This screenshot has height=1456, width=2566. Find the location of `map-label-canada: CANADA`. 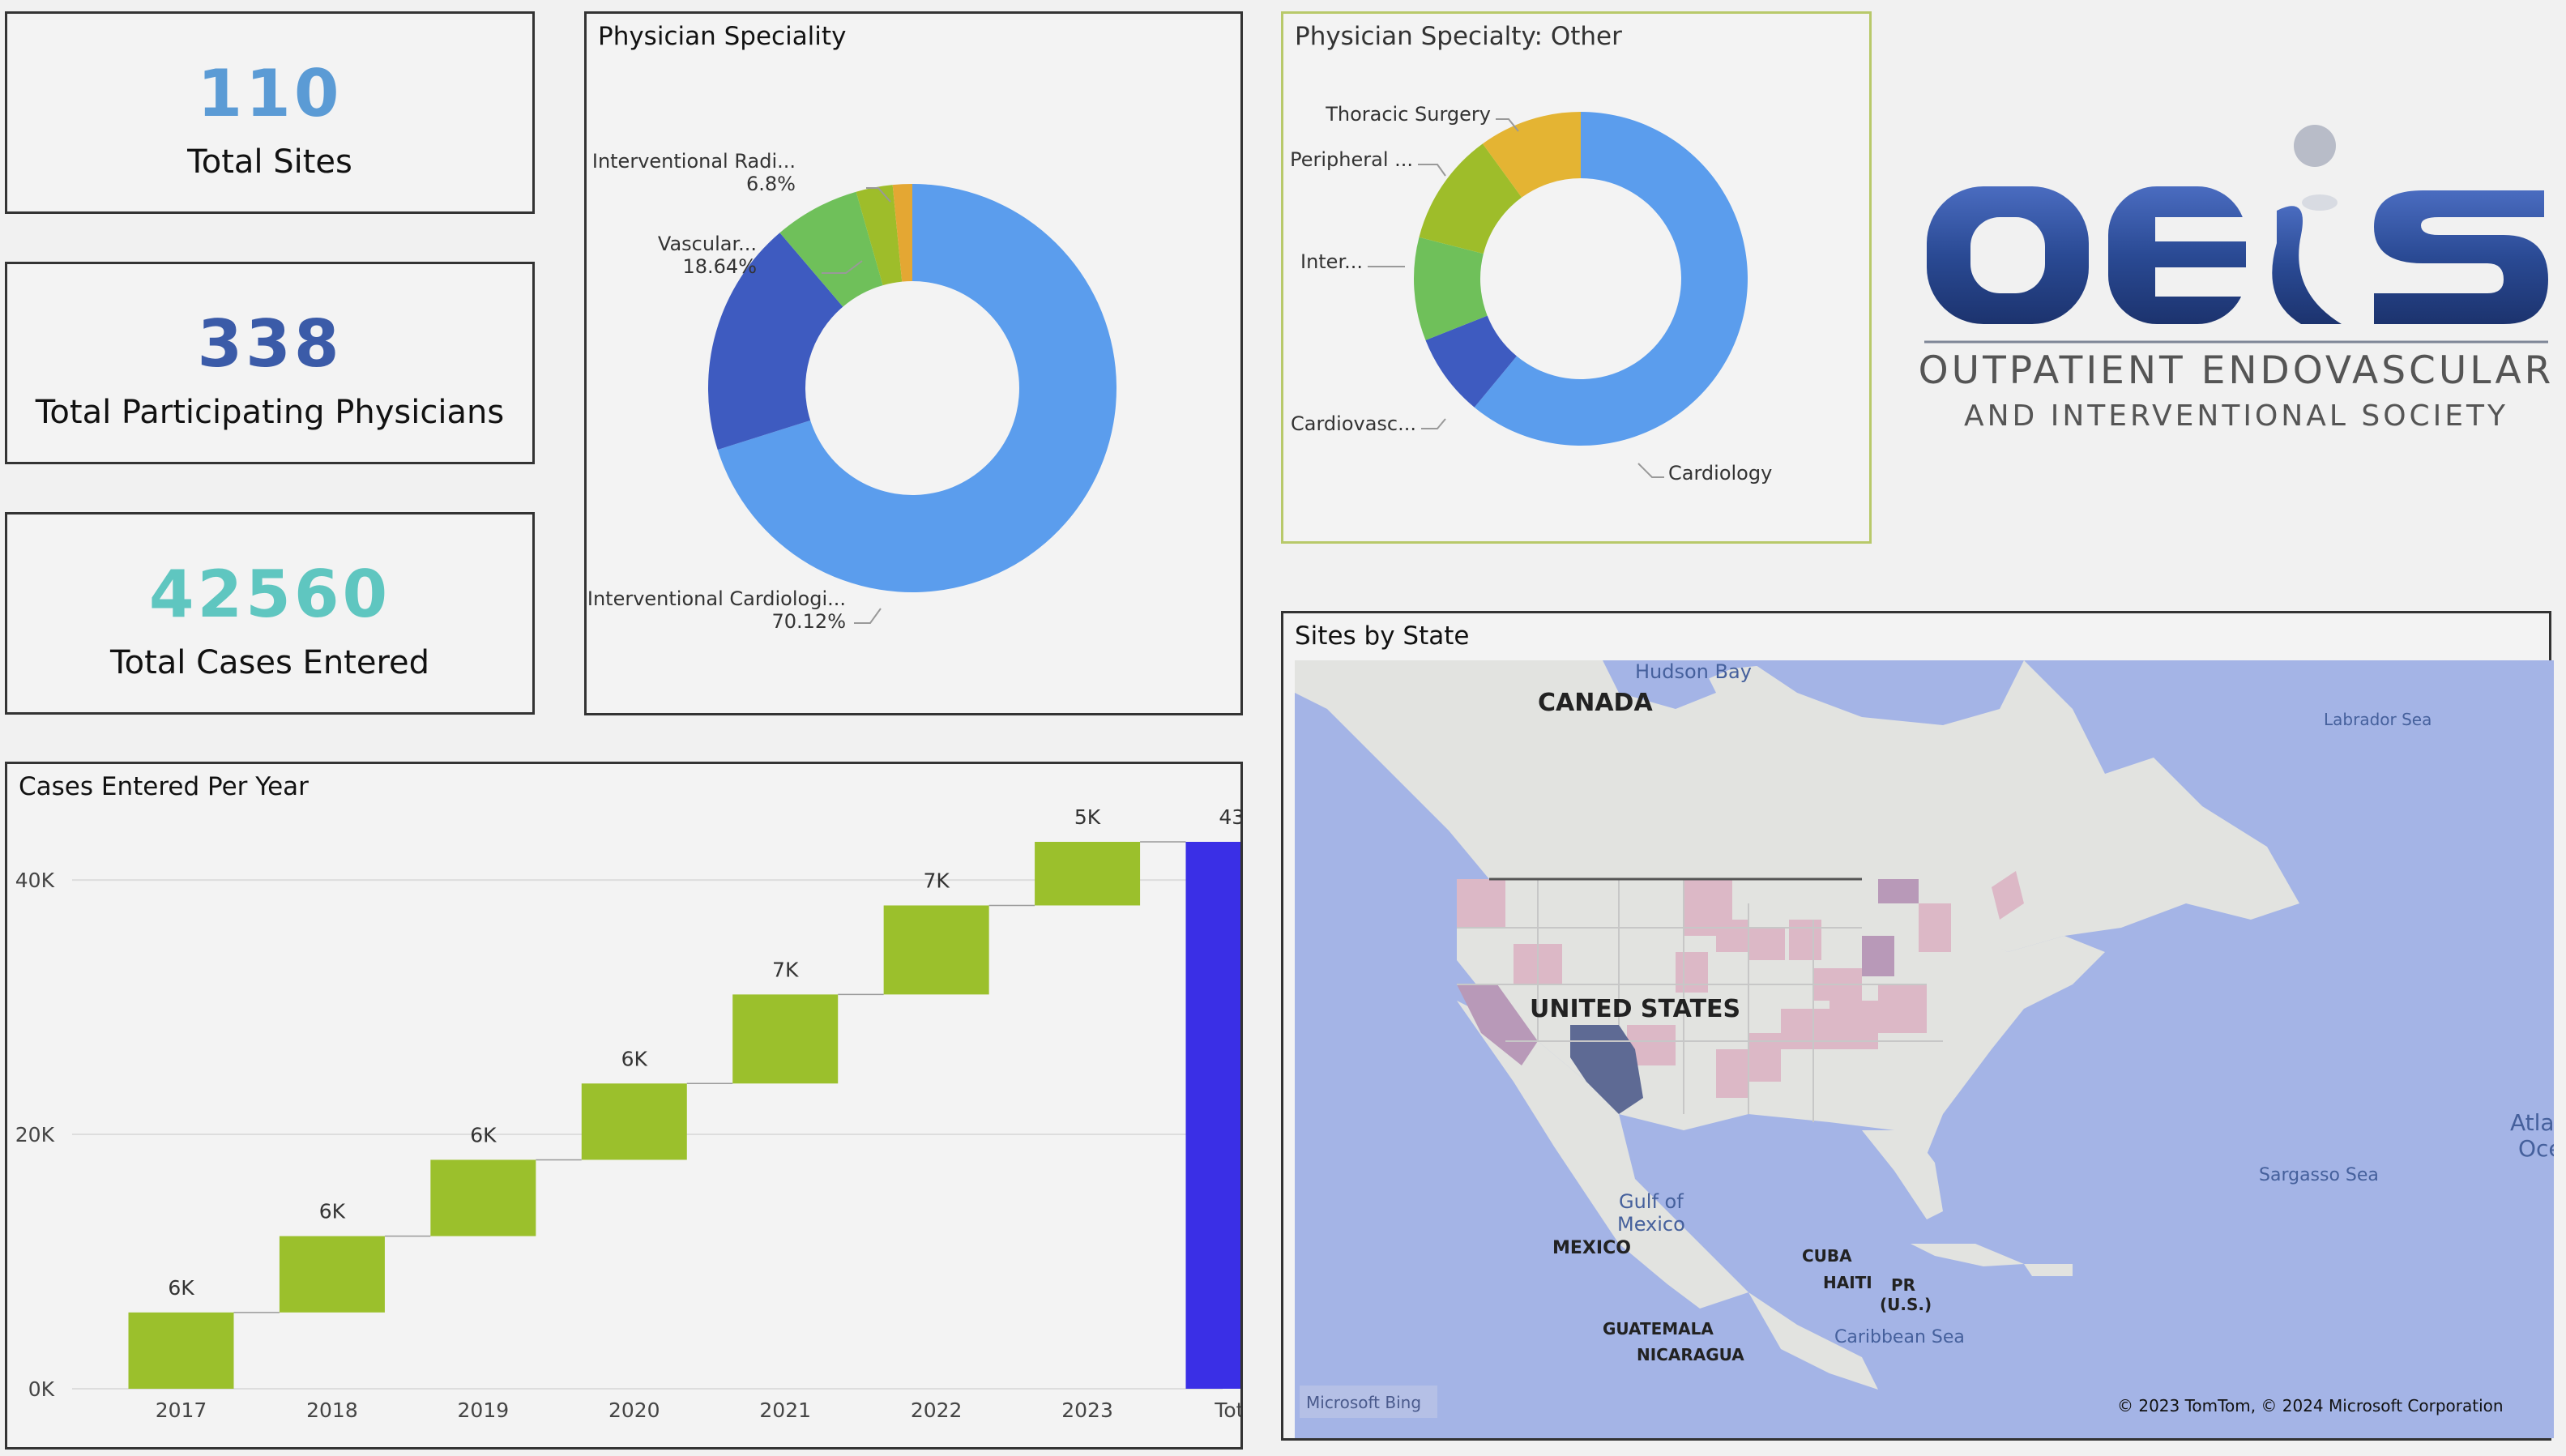

map-label-canada: CANADA is located at coordinates (1595, 703).